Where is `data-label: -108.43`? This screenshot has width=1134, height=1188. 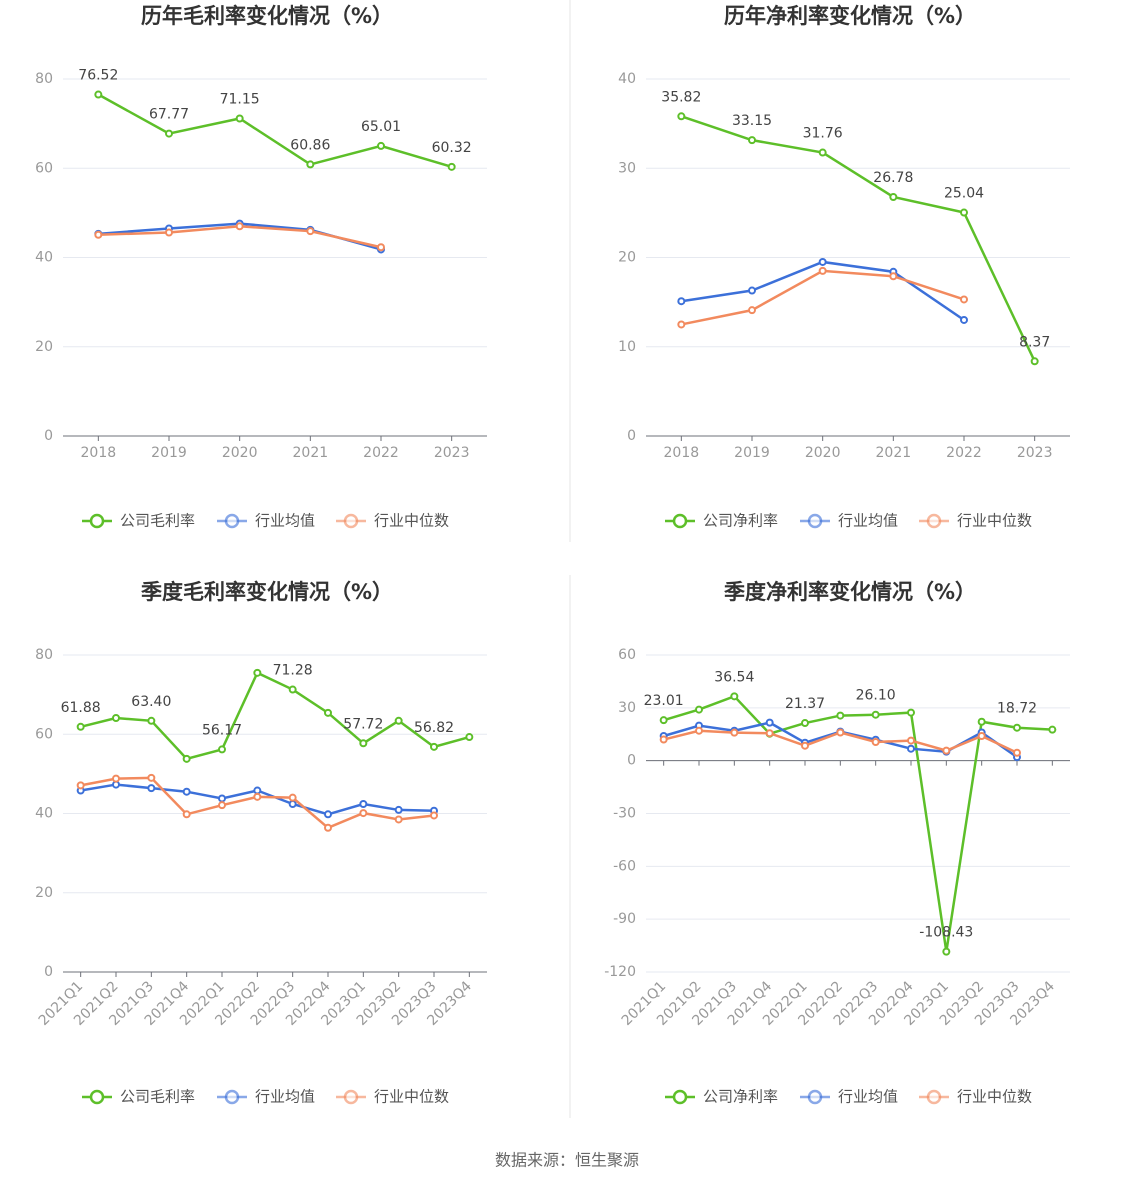 data-label: -108.43 is located at coordinates (946, 933).